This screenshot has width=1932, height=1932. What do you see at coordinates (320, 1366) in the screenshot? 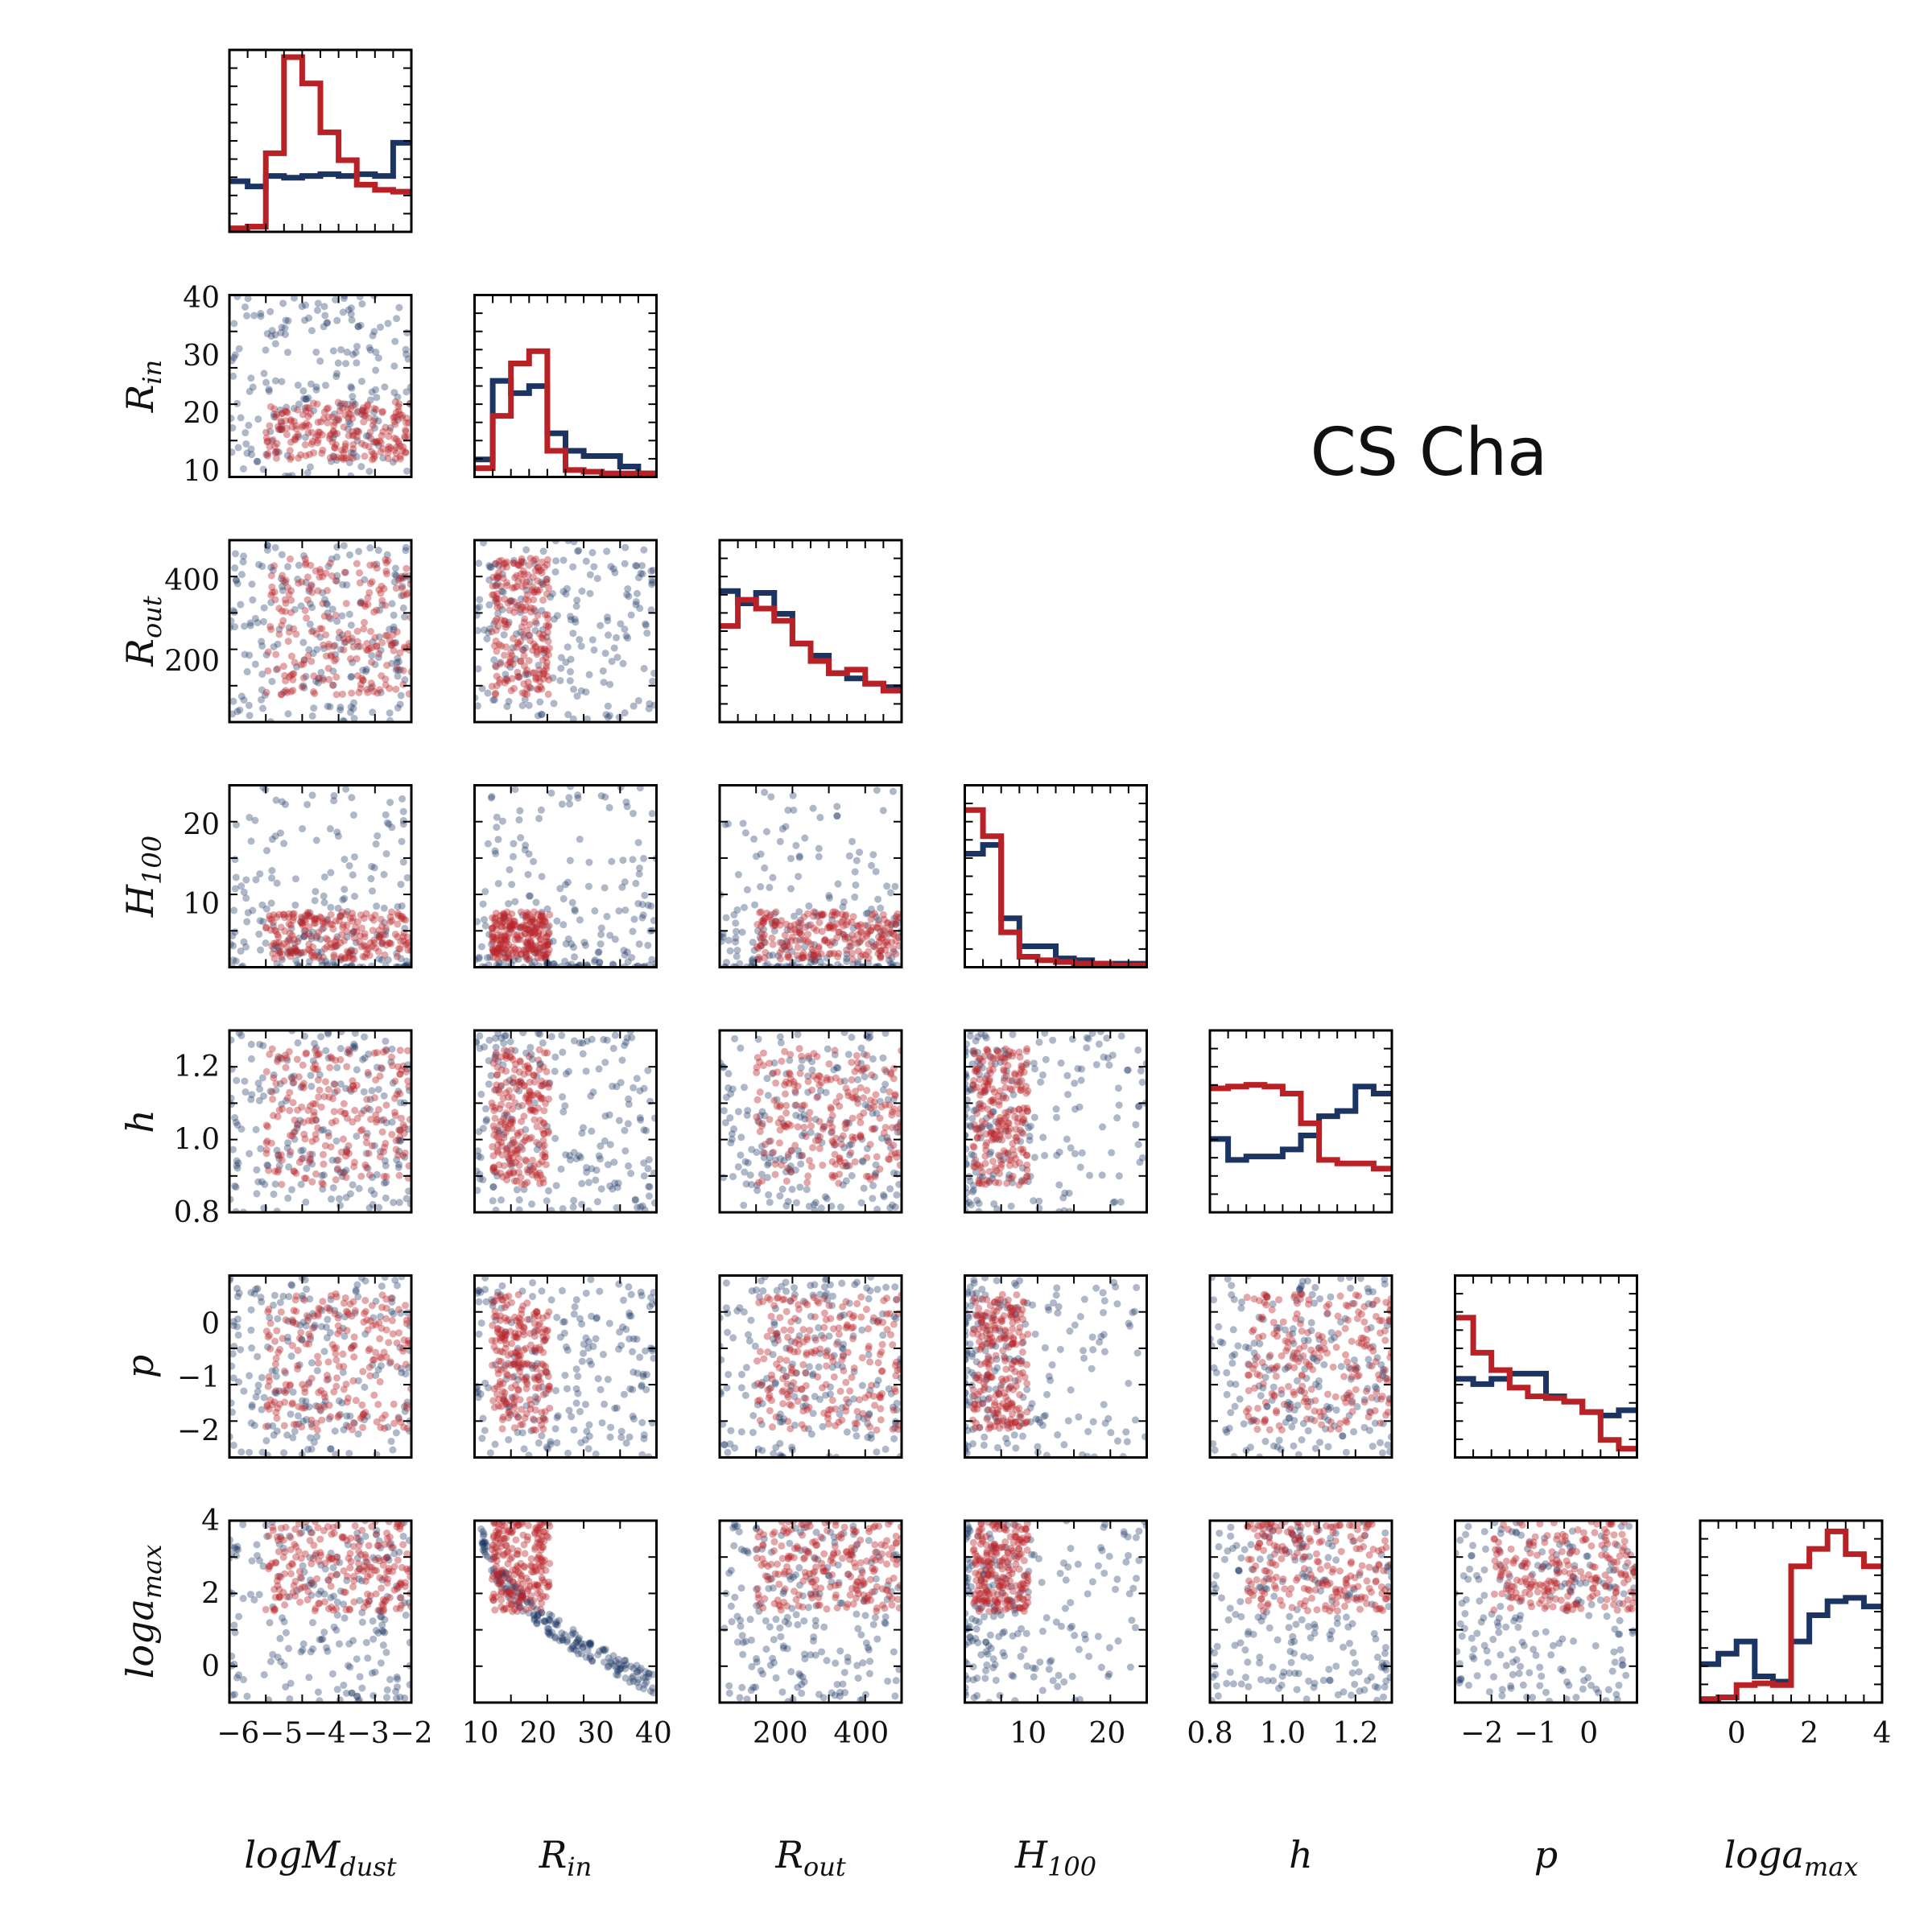
I see `scatter-points` at bounding box center [320, 1366].